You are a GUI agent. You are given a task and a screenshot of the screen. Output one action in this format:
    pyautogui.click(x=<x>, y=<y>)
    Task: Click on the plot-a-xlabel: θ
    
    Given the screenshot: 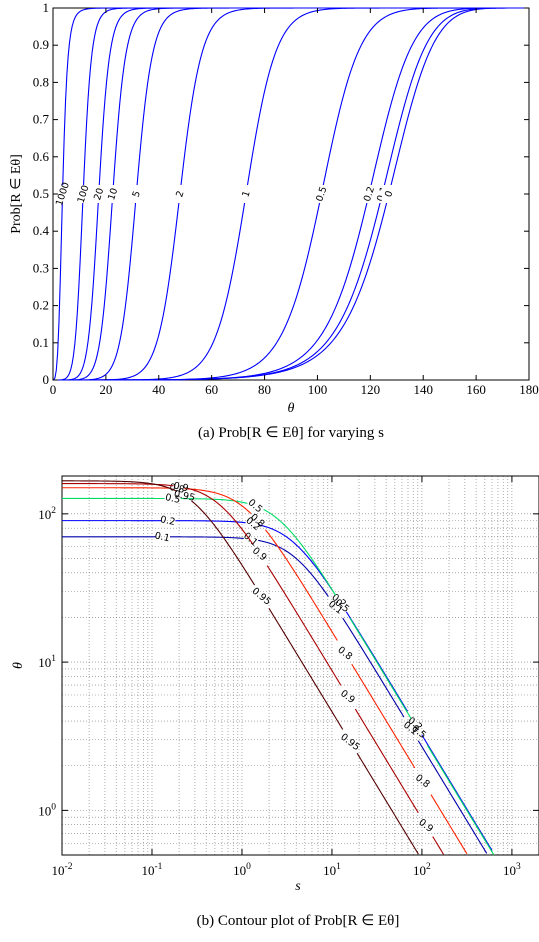 What is the action you would take?
    pyautogui.click(x=291, y=408)
    